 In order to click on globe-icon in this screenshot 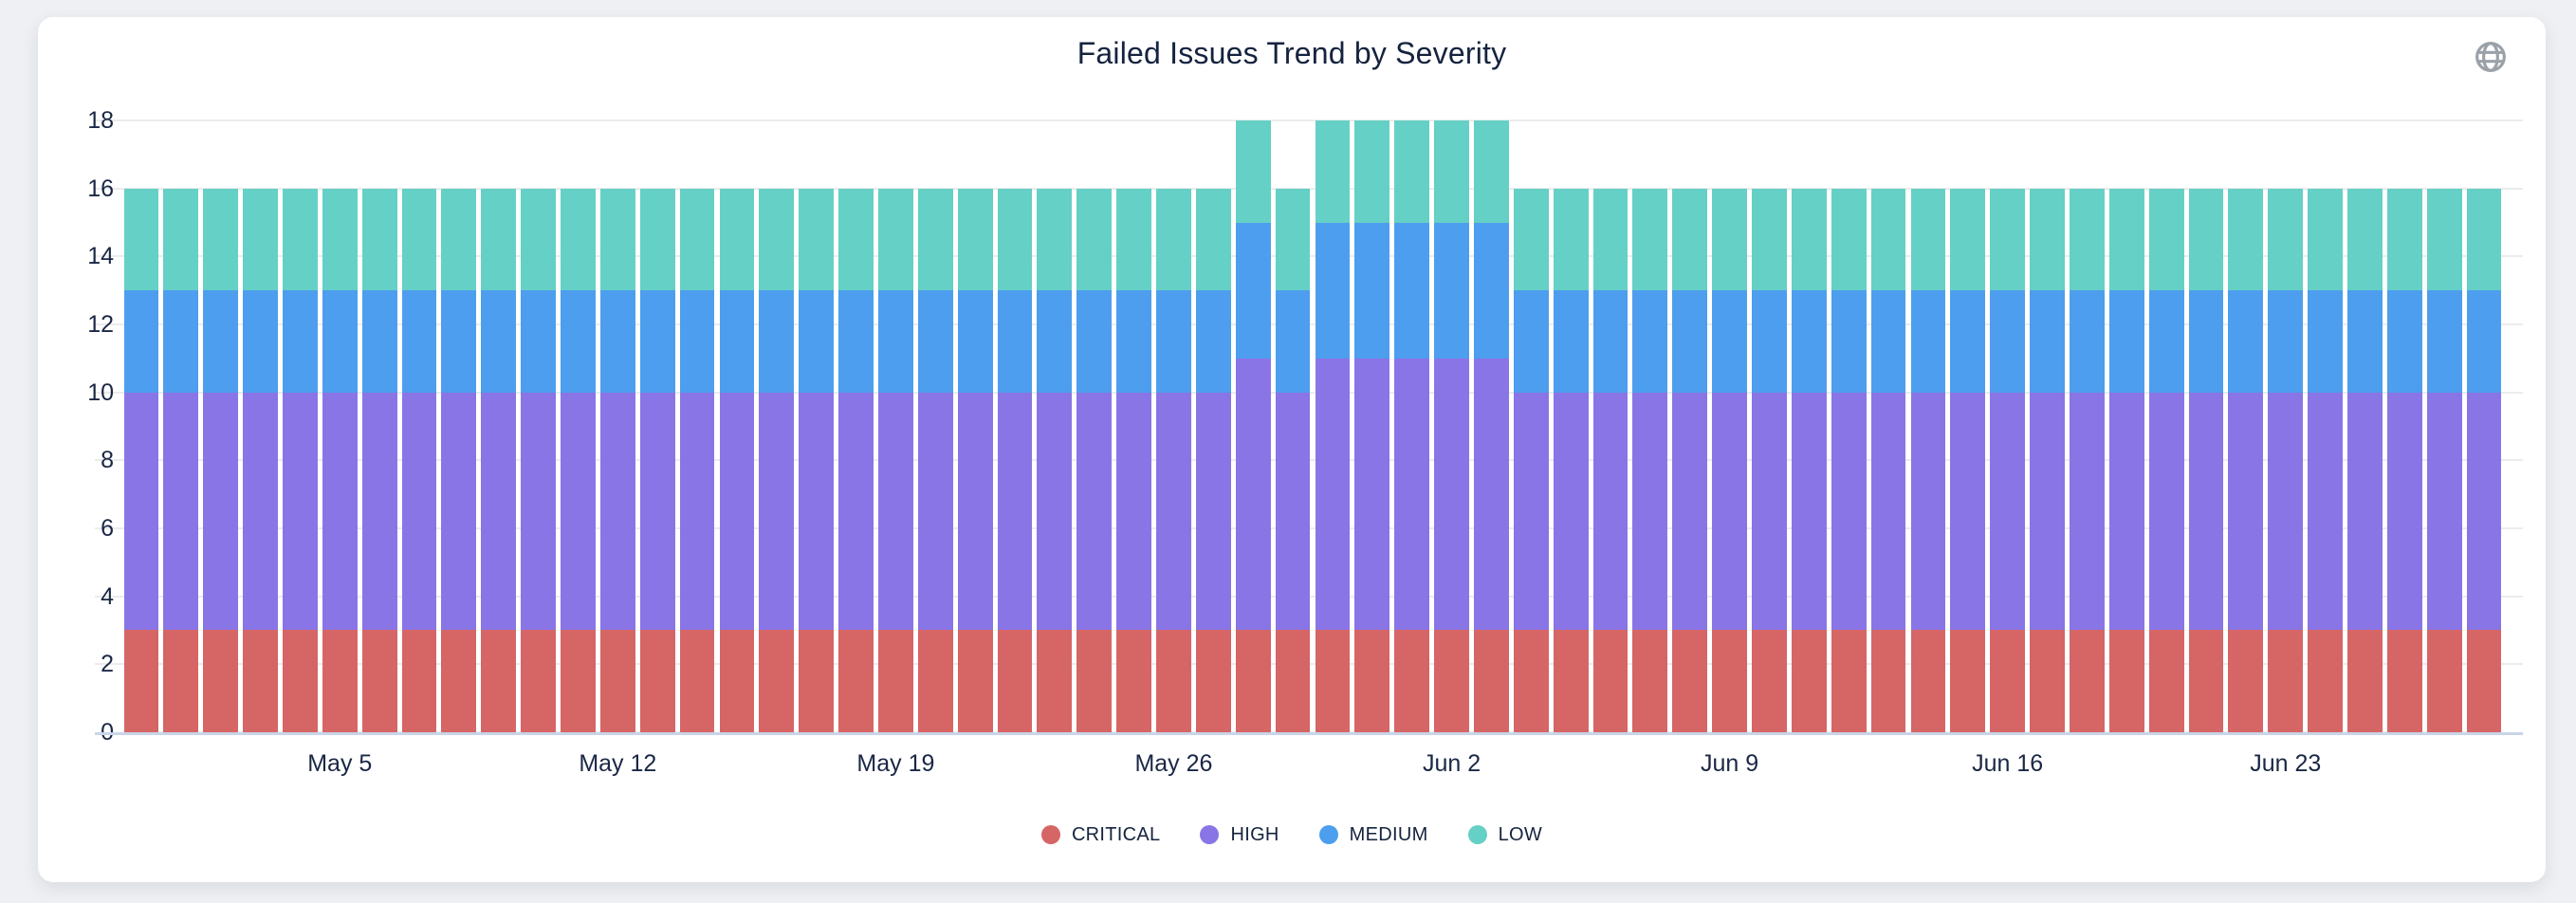, I will do `click(2491, 57)`.